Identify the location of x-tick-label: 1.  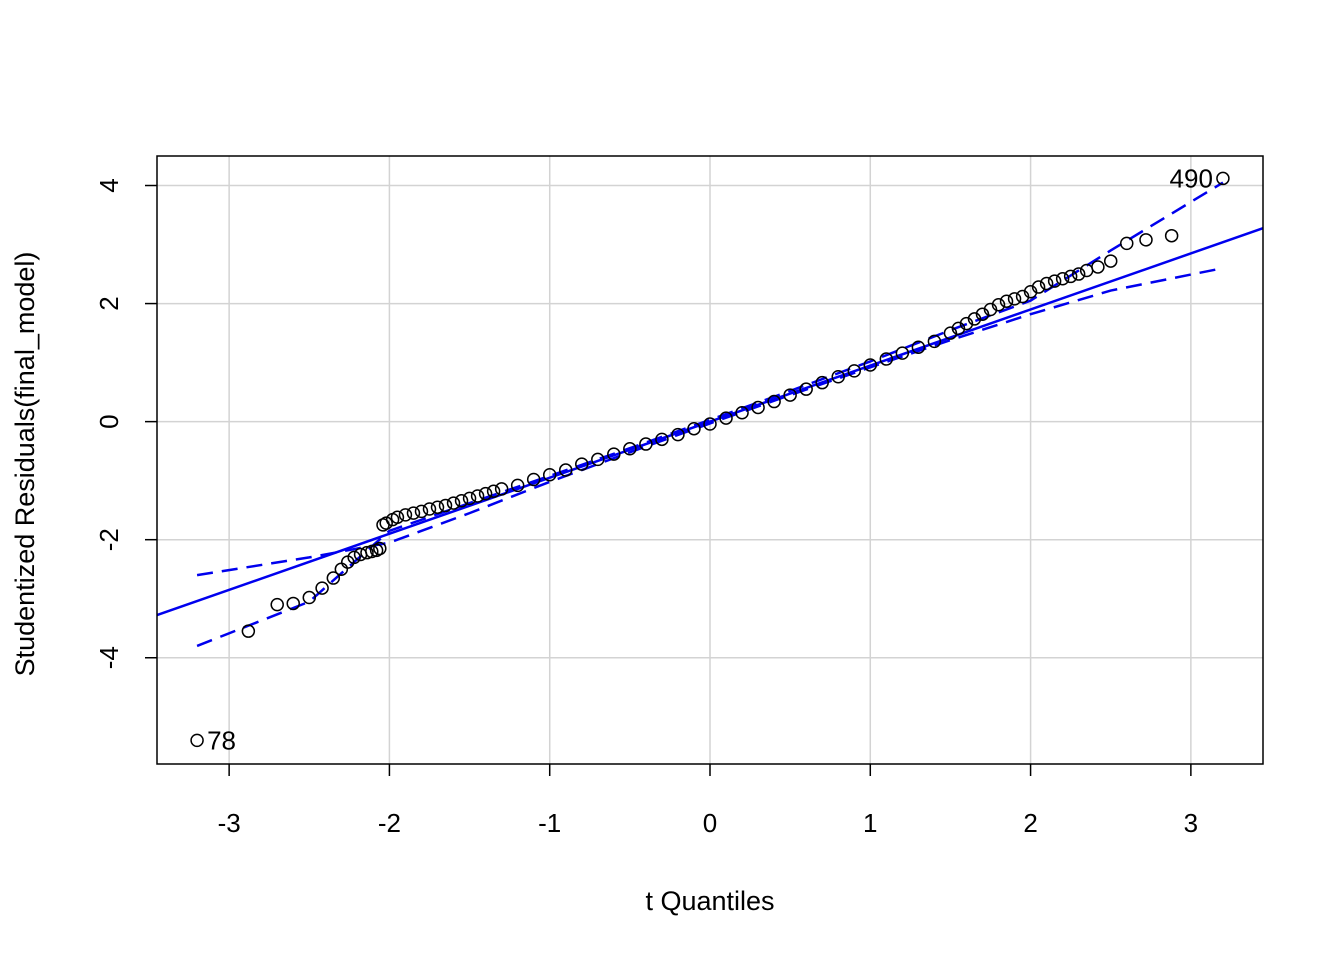
(870, 823).